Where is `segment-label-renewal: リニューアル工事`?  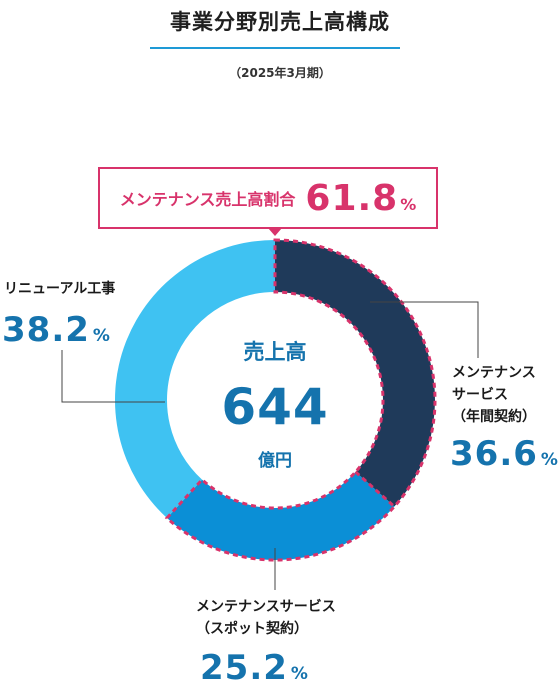
segment-label-renewal: リニューアル工事 is located at coordinates (59, 289).